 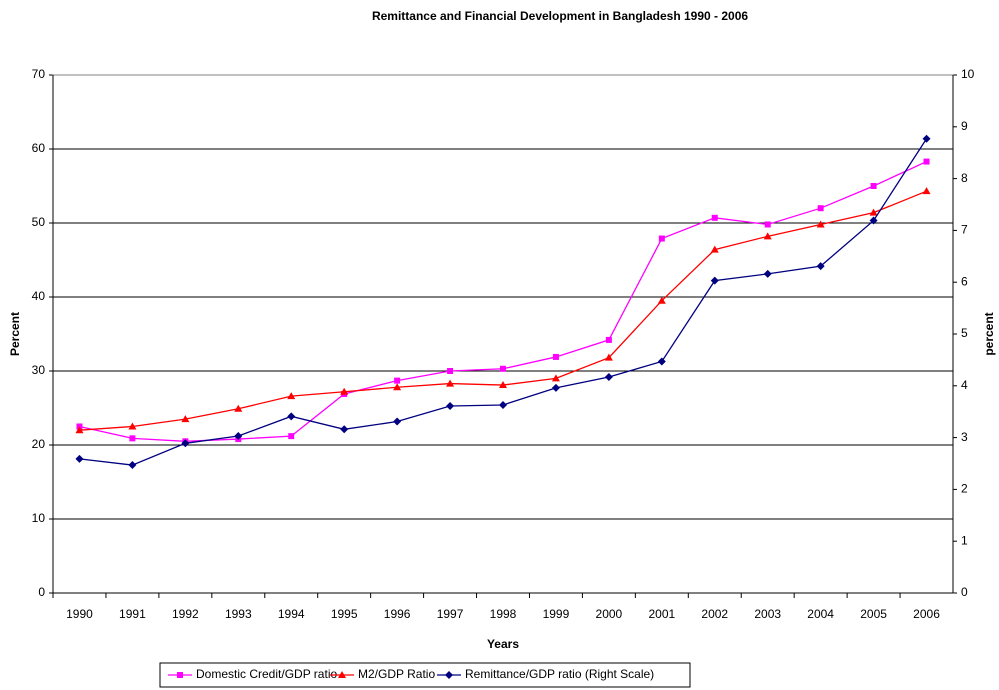 What do you see at coordinates (503, 644) in the screenshot?
I see `x-axis-label: Years` at bounding box center [503, 644].